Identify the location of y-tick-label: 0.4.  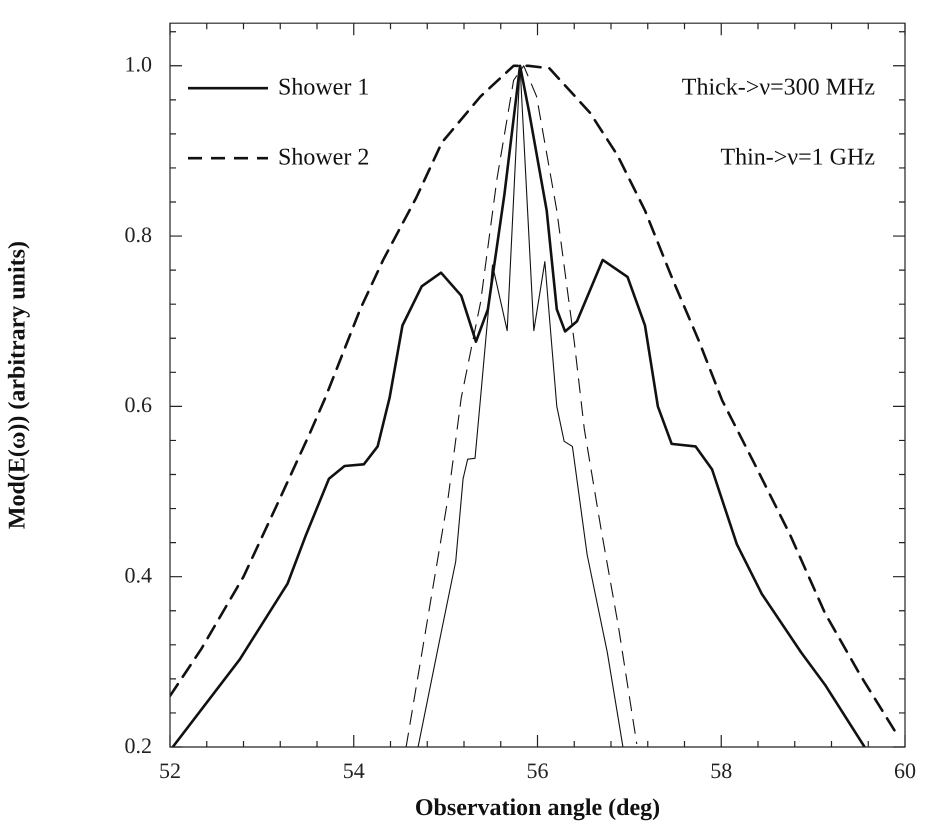
(138, 575).